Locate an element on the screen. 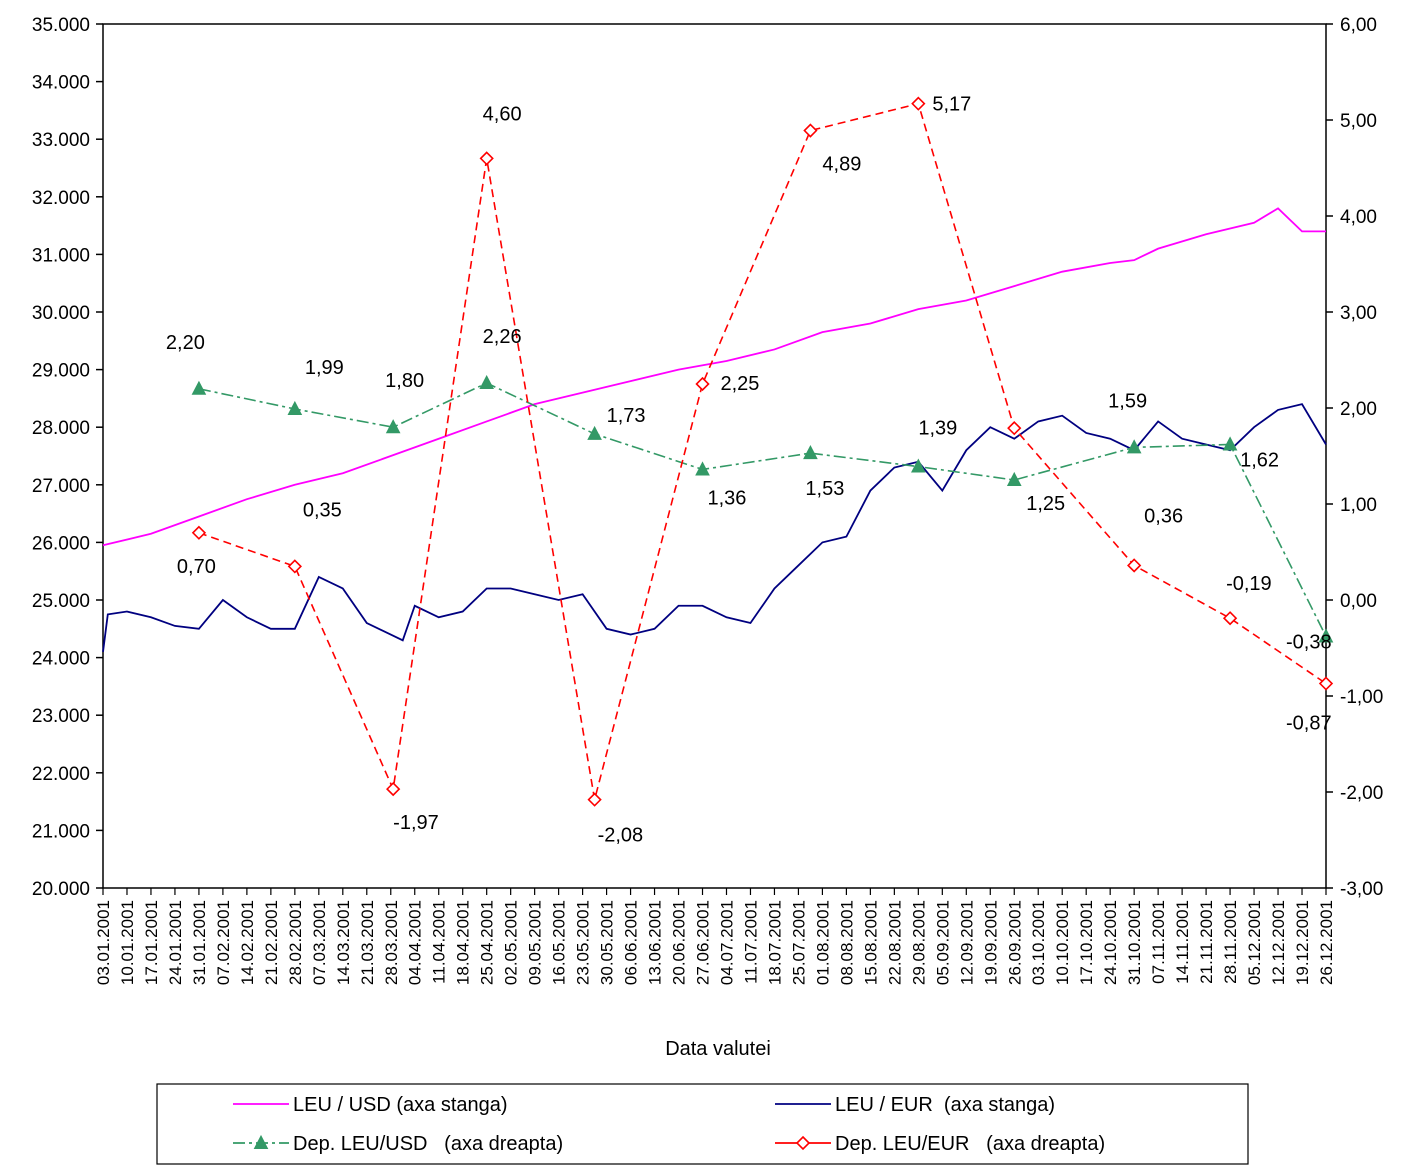 Image resolution: width=1403 pixels, height=1165 pixels. data-label: 0,70 is located at coordinates (196, 567).